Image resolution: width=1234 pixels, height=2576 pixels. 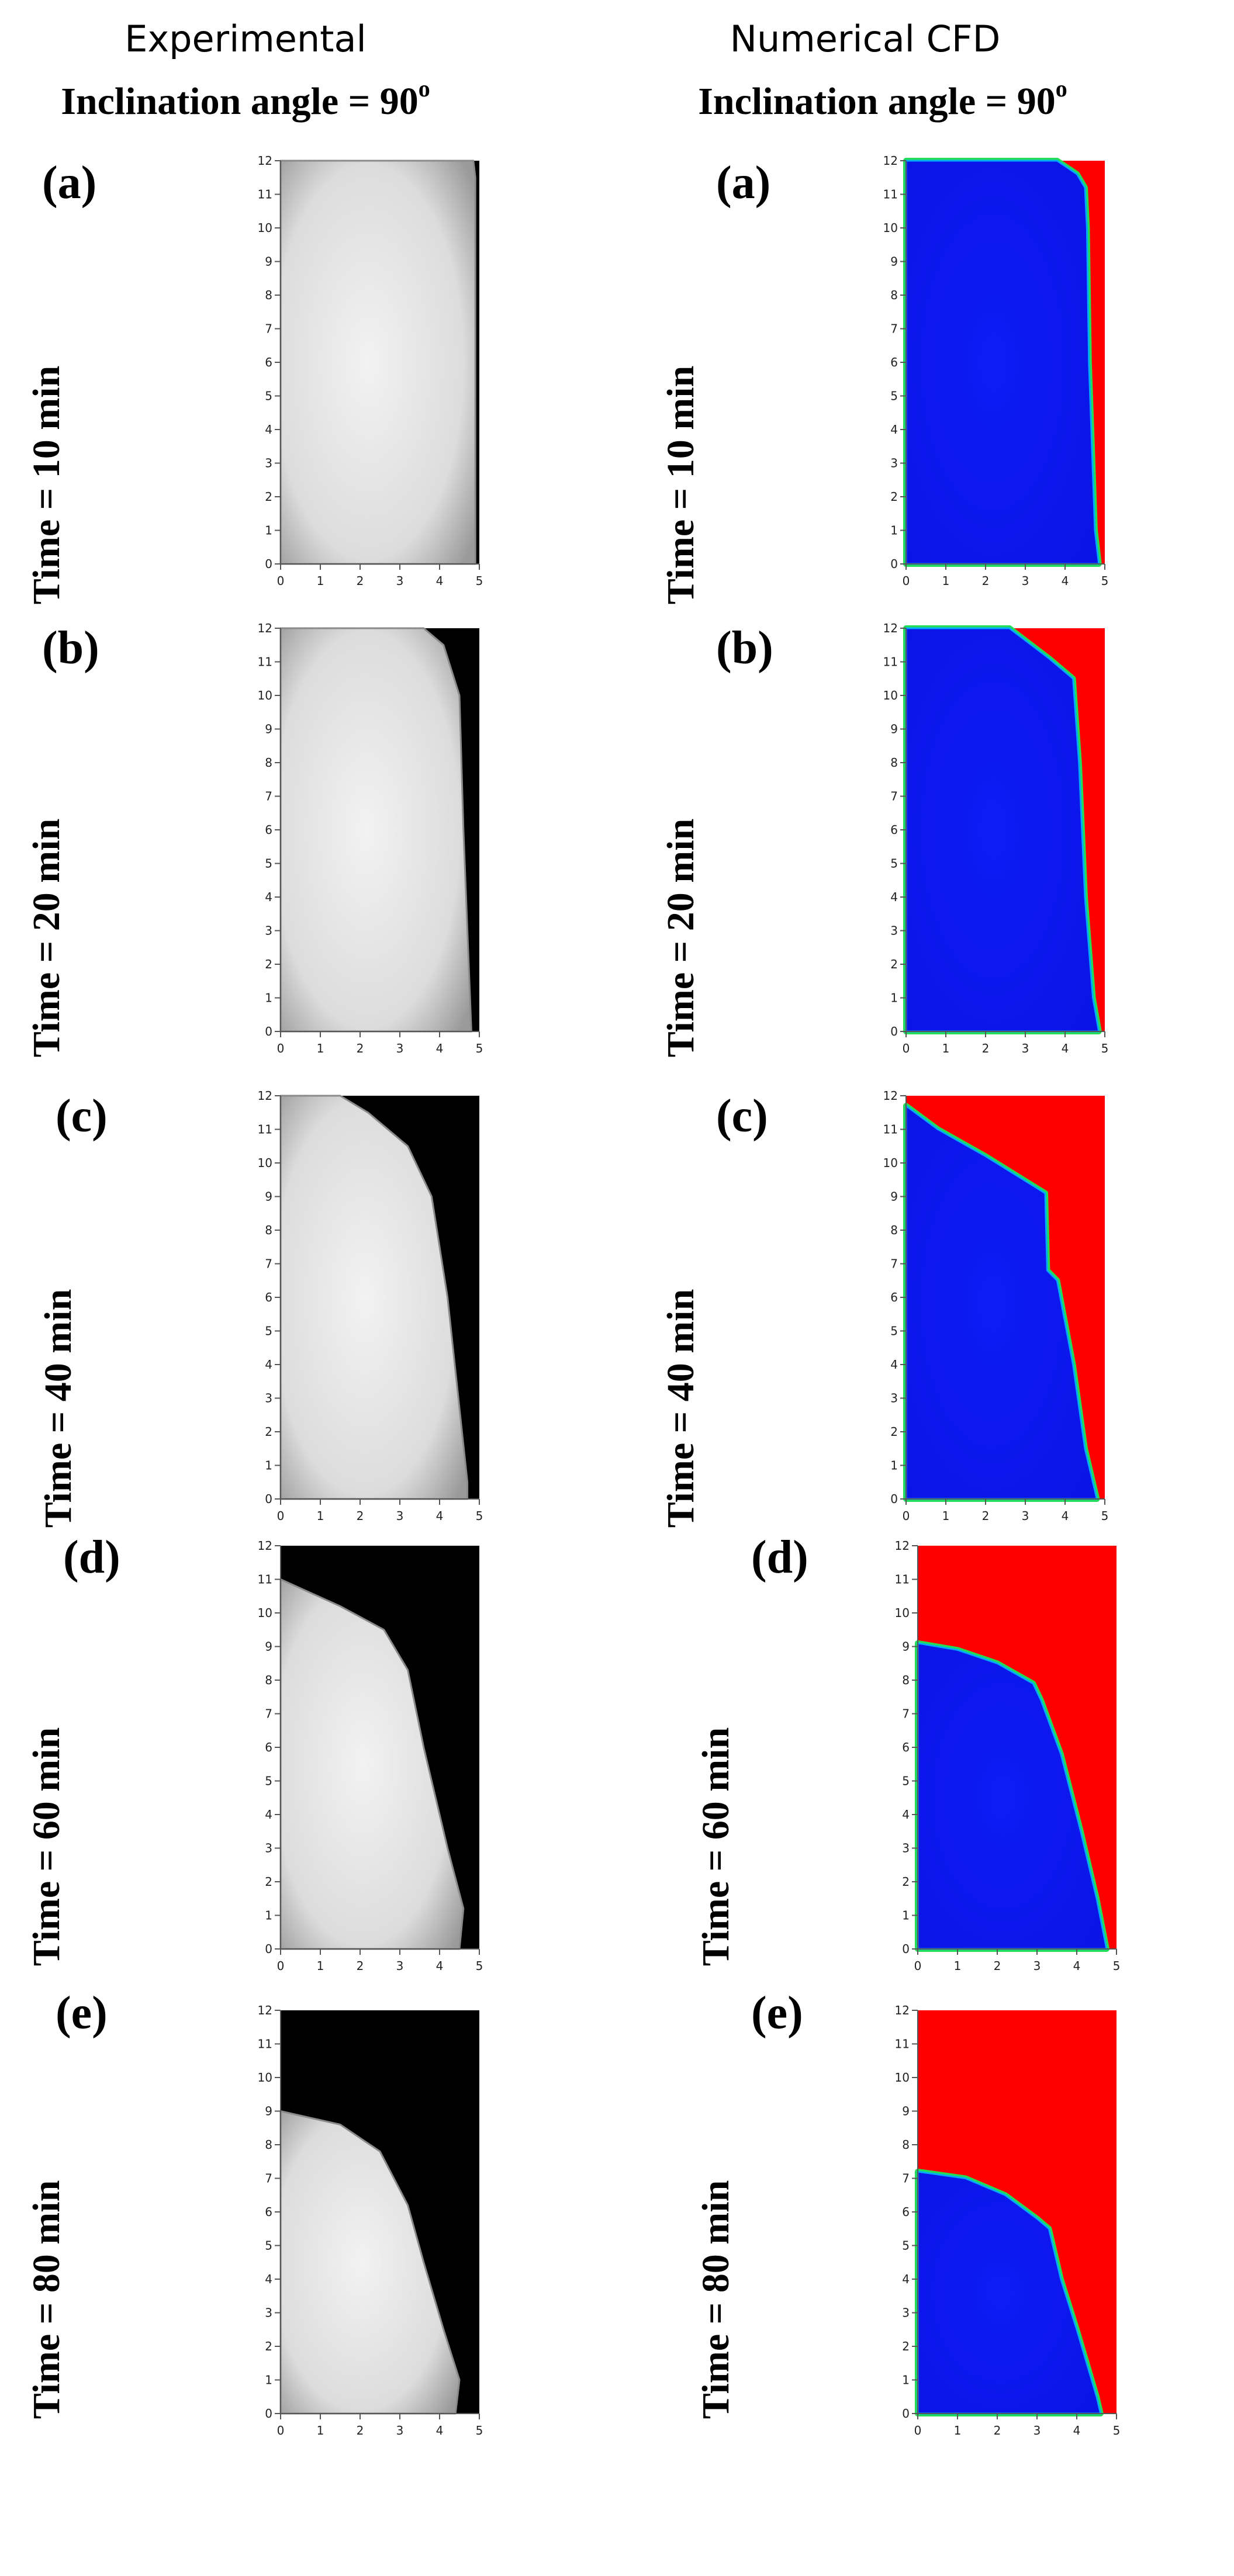 What do you see at coordinates (779, 1558) in the screenshot?
I see `num-panel-label-d: (d)` at bounding box center [779, 1558].